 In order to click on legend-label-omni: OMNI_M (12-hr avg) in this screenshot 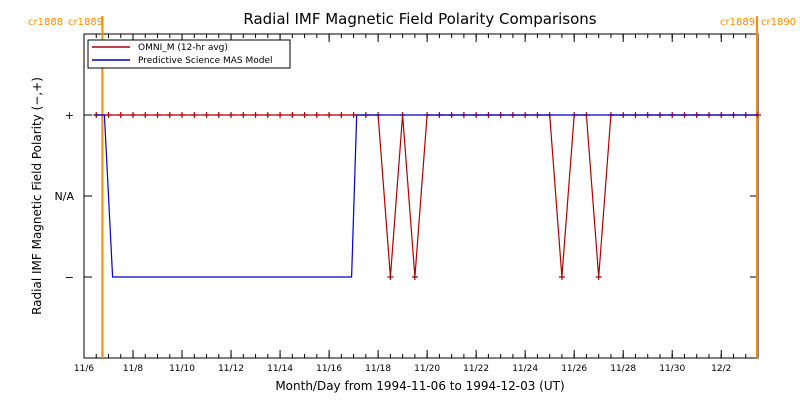, I will do `click(183, 48)`.